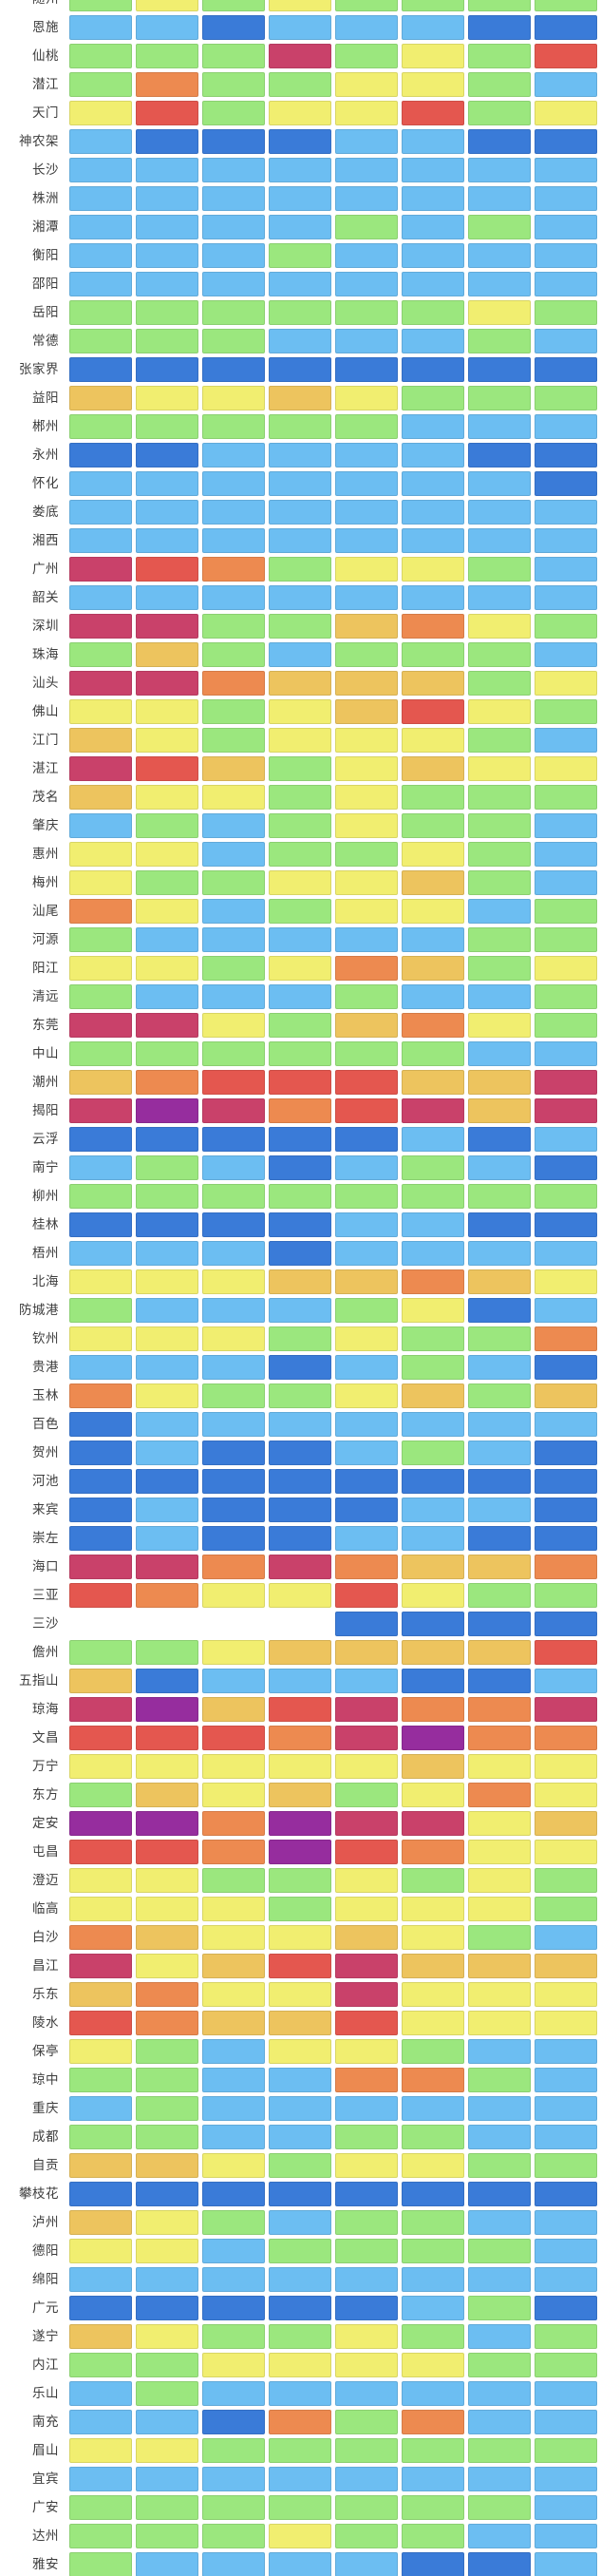 This screenshot has width=601, height=2576. Describe the element at coordinates (45, 56) in the screenshot. I see `row-label: 仙桃` at that location.